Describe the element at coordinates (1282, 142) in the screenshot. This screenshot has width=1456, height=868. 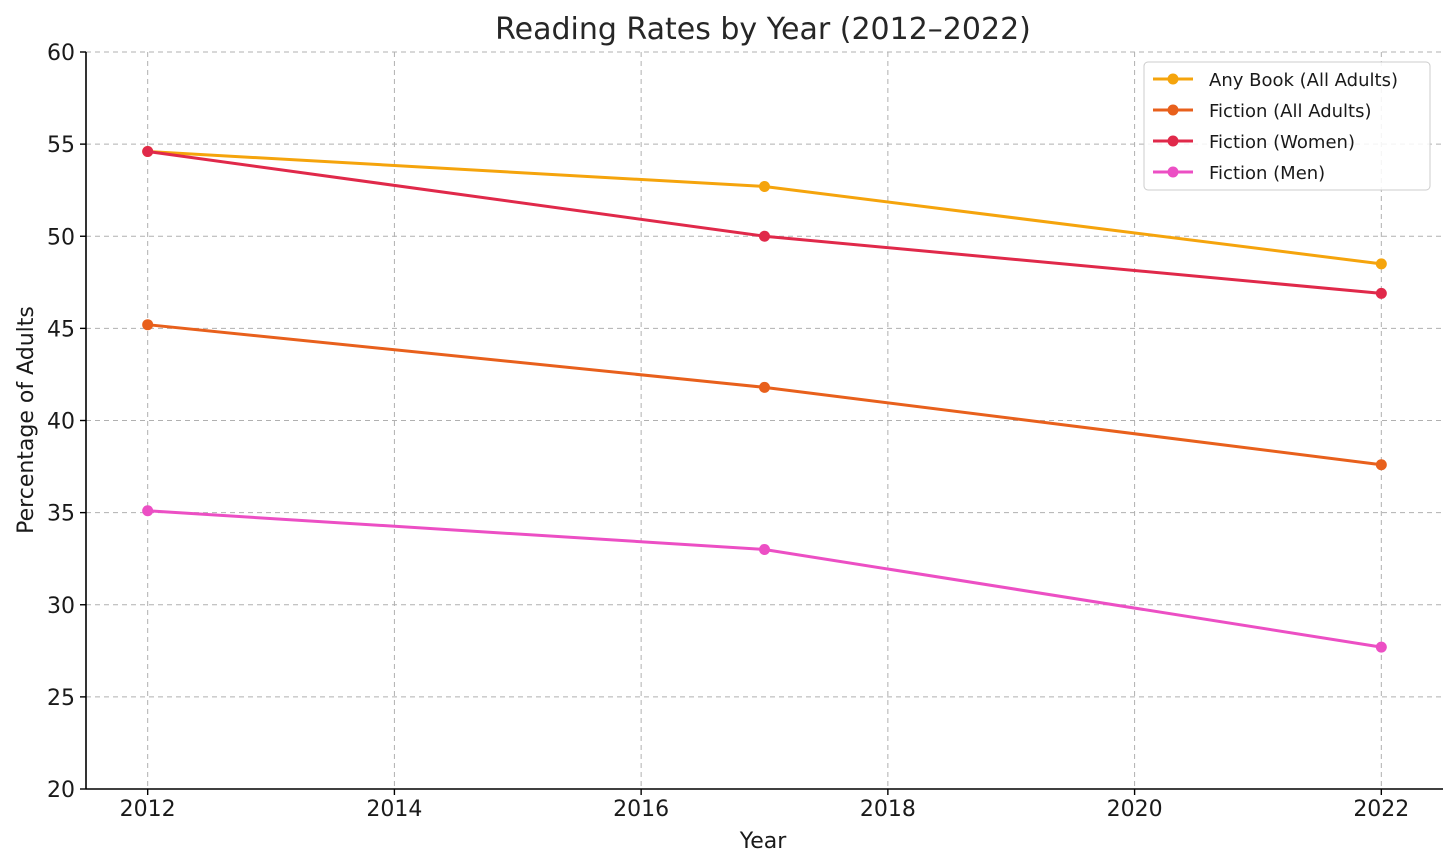
I see `legend-label: Fiction (Women)` at that location.